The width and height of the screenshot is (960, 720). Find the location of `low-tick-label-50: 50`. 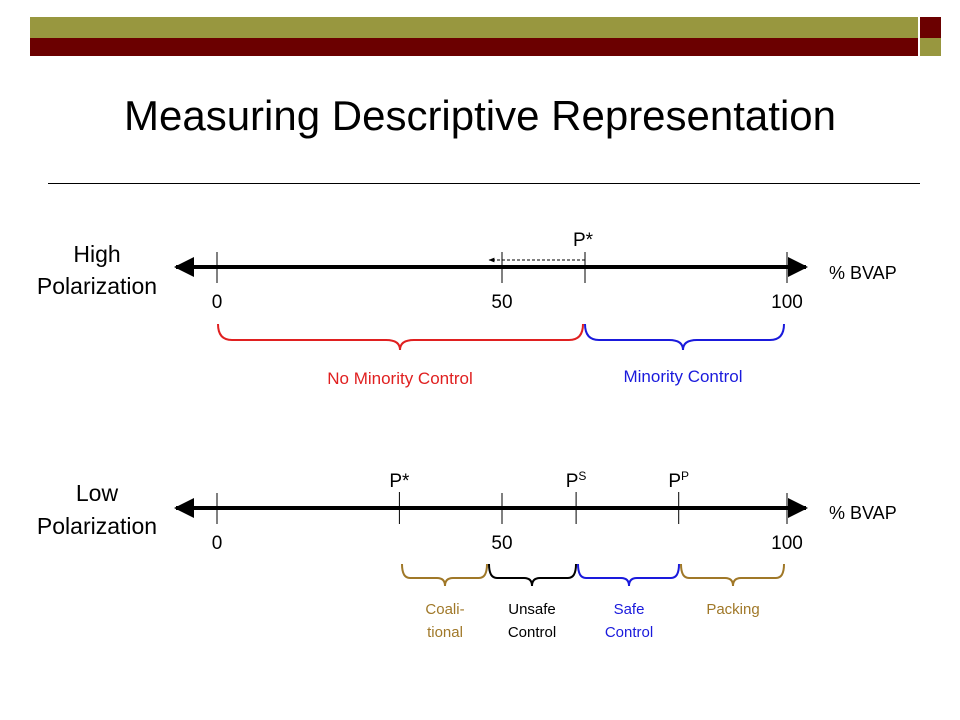

low-tick-label-50: 50 is located at coordinates (501, 543).